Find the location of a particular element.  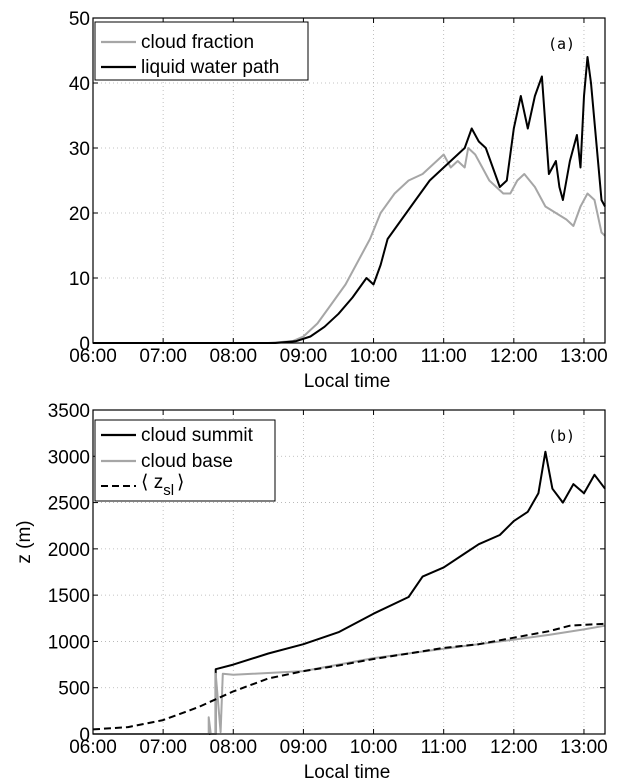

panel-a-xtick-label: 11:00 is located at coordinates (444, 356).